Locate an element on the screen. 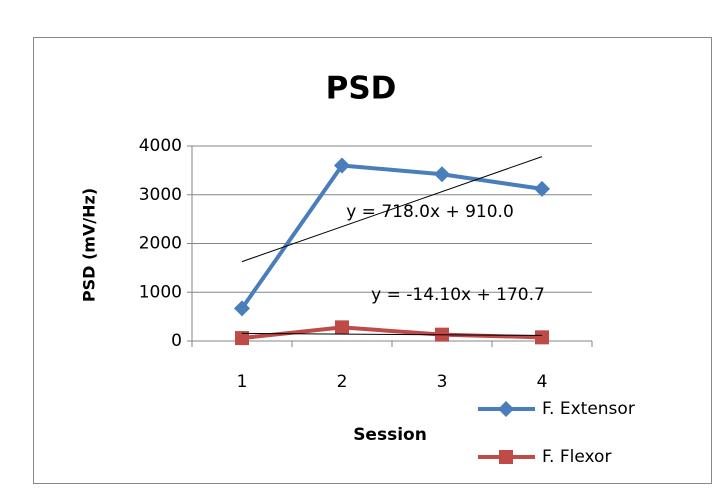  x-tick-label: 2 is located at coordinates (342, 382).